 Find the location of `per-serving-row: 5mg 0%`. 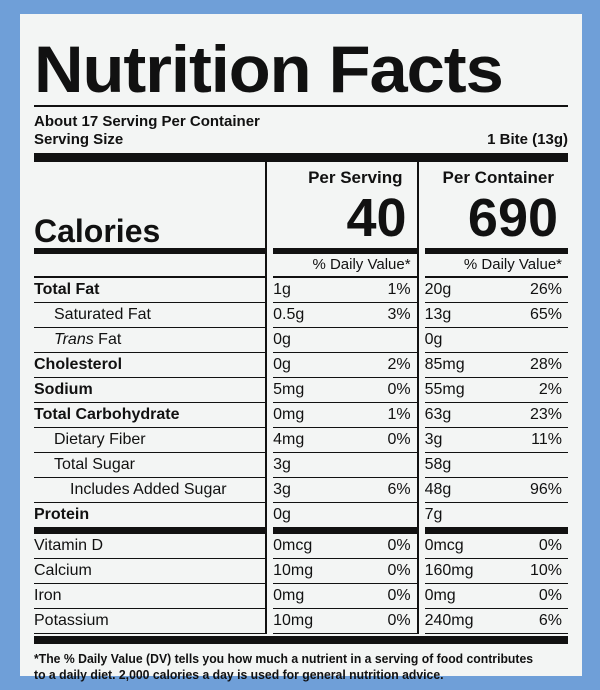

per-serving-row: 5mg 0% is located at coordinates (345, 390).